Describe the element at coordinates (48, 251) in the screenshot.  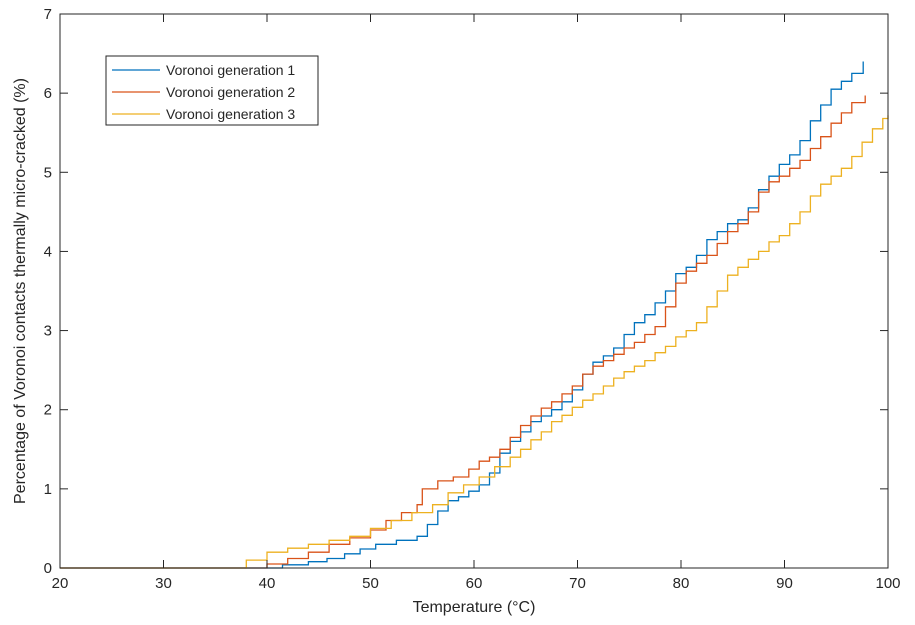
I see `y-tick-label: 4` at that location.